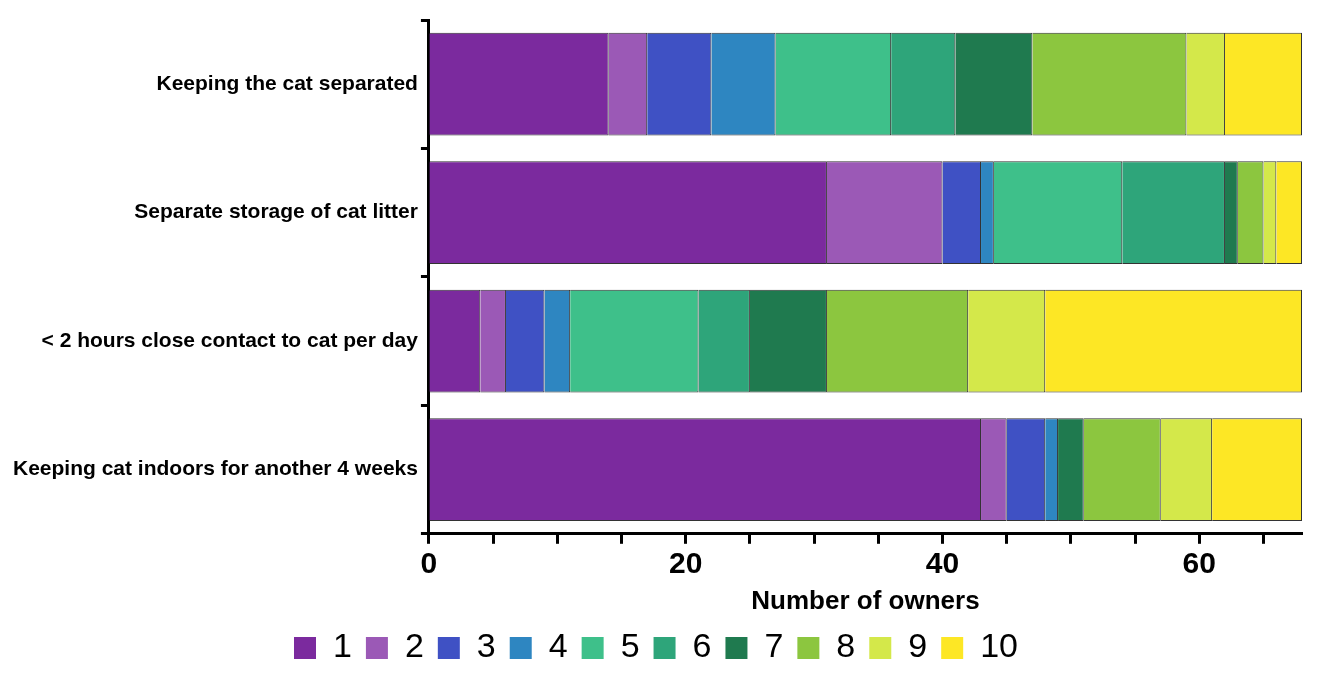 This screenshot has width=1320, height=680. What do you see at coordinates (918, 645) in the screenshot?
I see `legend-label: 9` at bounding box center [918, 645].